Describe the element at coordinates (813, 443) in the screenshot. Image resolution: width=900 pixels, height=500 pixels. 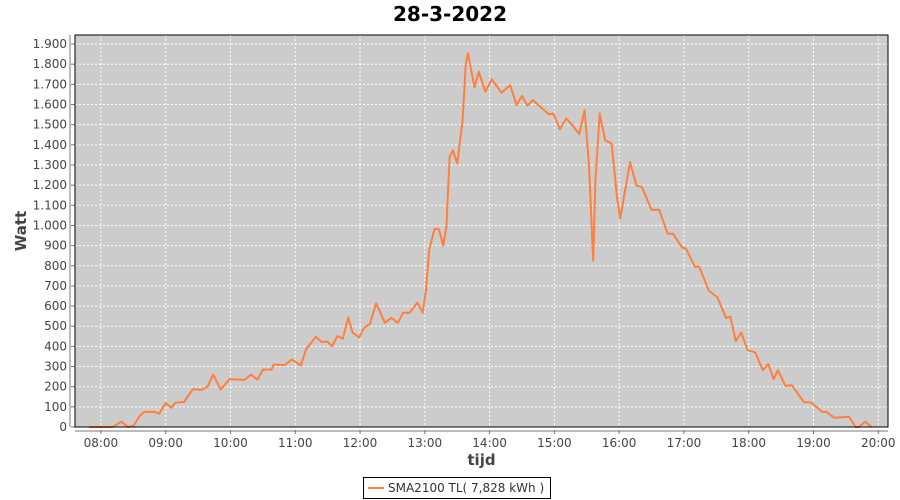
I see `x-tick-label: 19:00` at that location.